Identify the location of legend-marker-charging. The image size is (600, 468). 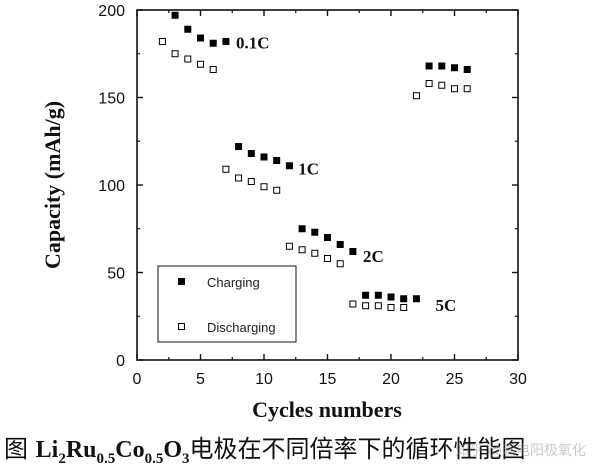
(181, 281).